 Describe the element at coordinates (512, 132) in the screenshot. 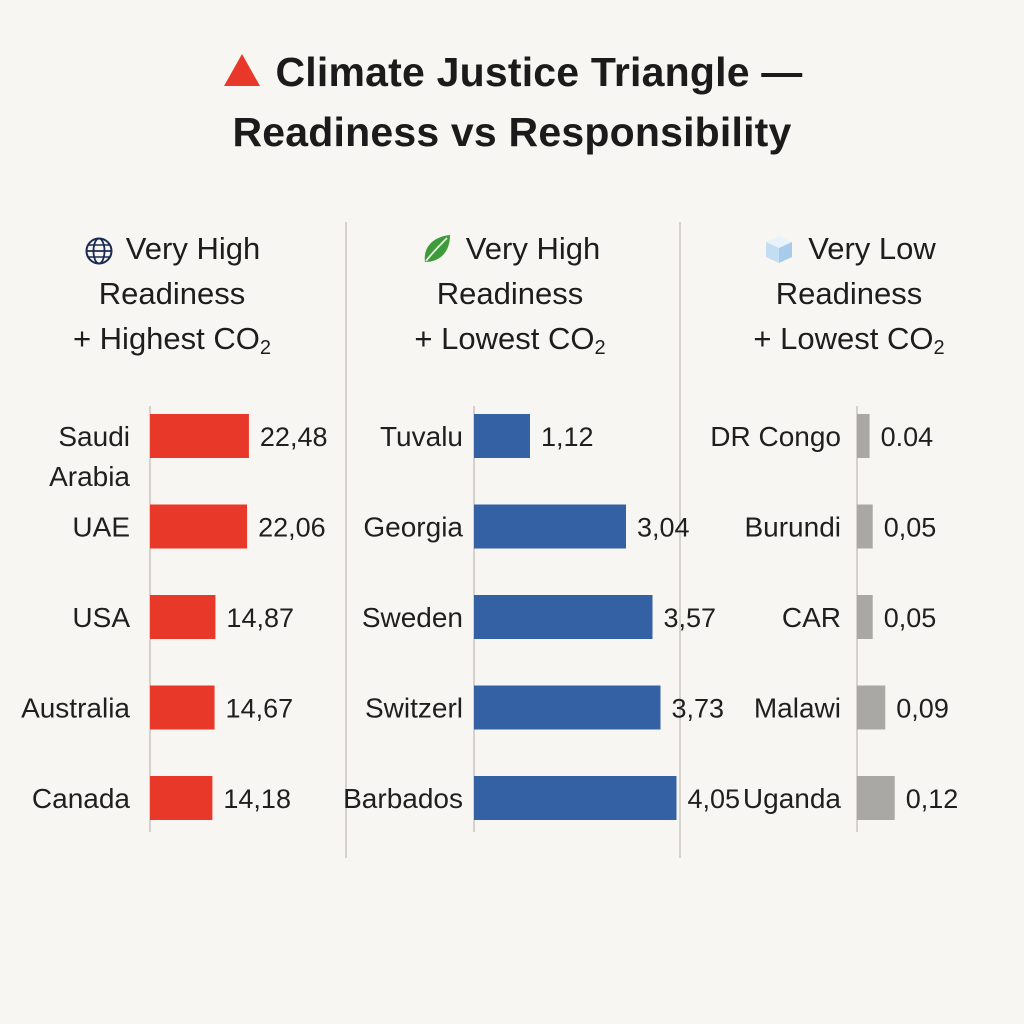

I see `title-line-2: Readiness vs Responsibility` at that location.